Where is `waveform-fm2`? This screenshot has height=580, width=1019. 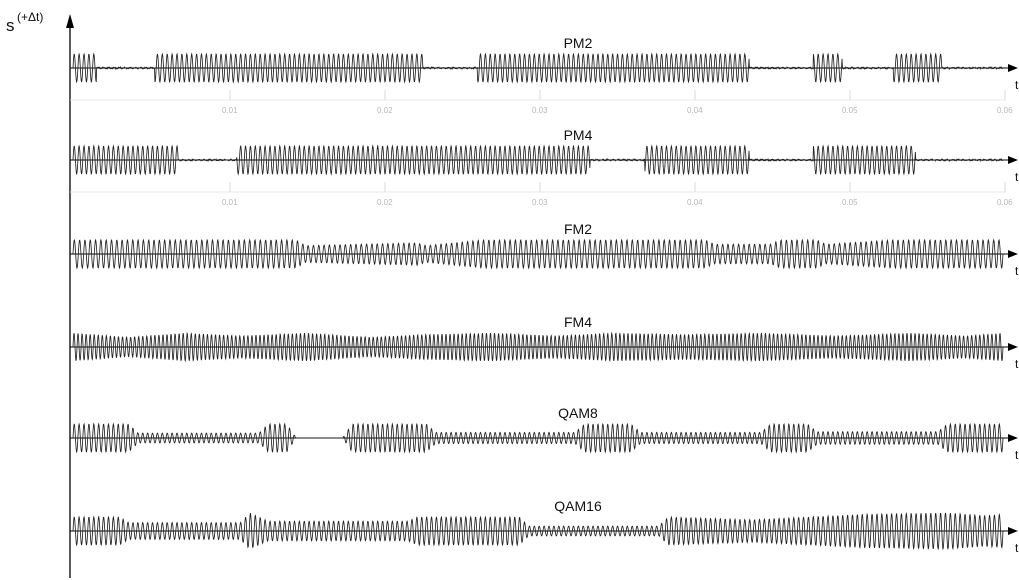
waveform-fm2 is located at coordinates (538, 254).